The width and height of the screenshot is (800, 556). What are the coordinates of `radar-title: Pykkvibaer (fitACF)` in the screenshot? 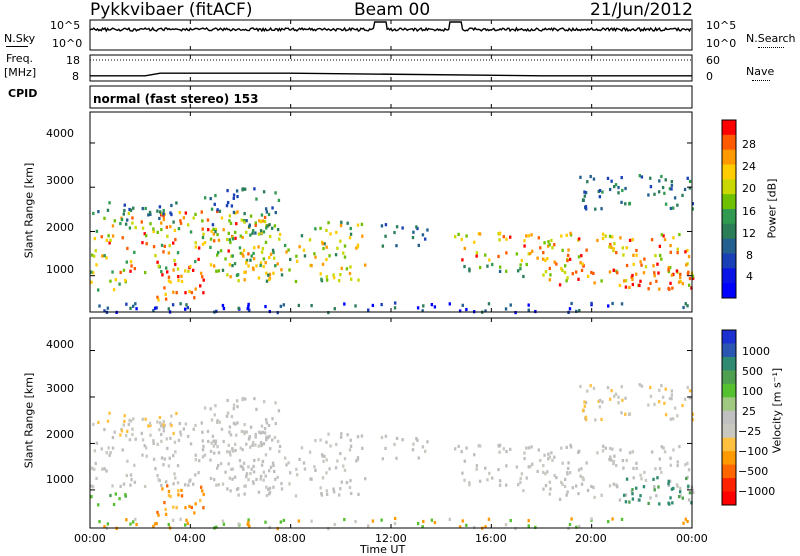 It's located at (171, 10).